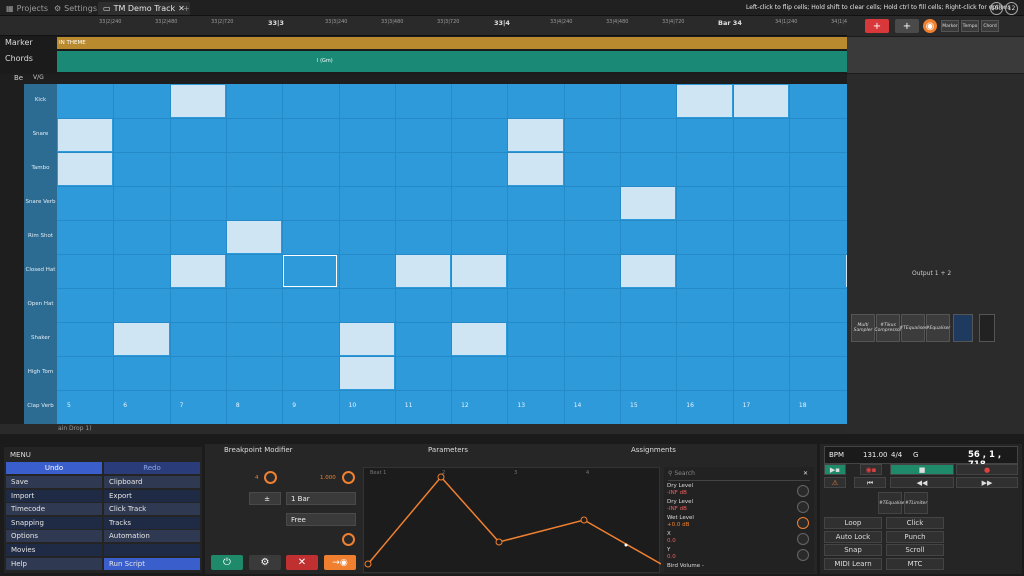 This screenshot has height=576, width=1024. I want to click on menu-item: Automation, so click(152, 536).